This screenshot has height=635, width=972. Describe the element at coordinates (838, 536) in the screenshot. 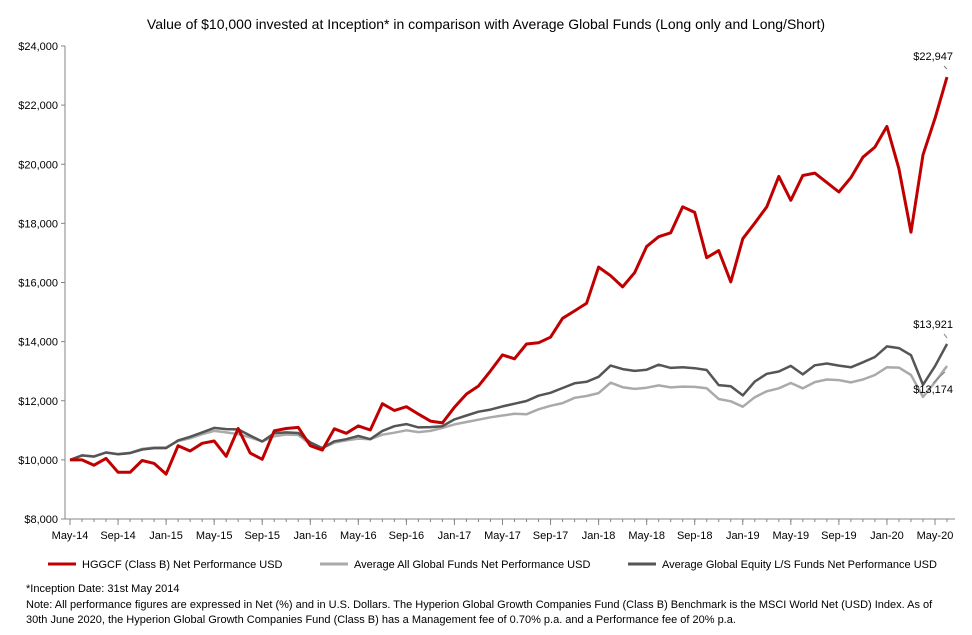

I see `x-tick-label: Sep-19` at that location.